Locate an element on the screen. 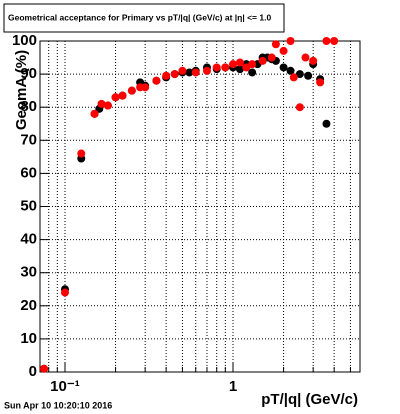 The height and width of the screenshot is (414, 400). y-tick-label: 20 is located at coordinates (28, 305).